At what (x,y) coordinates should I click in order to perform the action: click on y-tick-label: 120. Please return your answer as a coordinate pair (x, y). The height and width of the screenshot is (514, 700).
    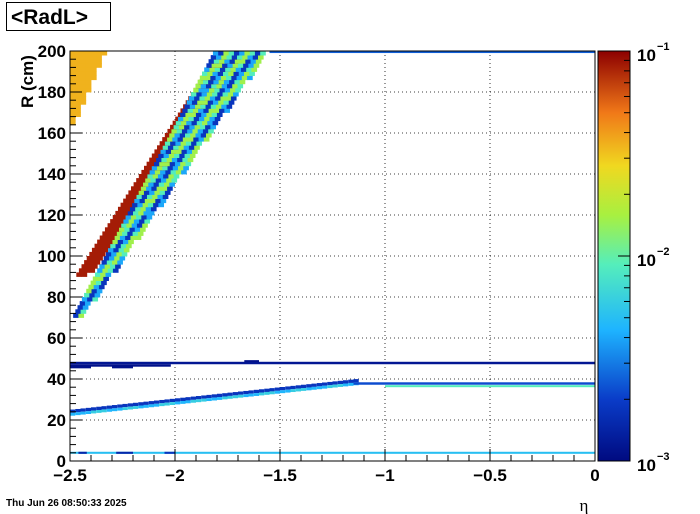
    Looking at the image, I should click on (52, 215).